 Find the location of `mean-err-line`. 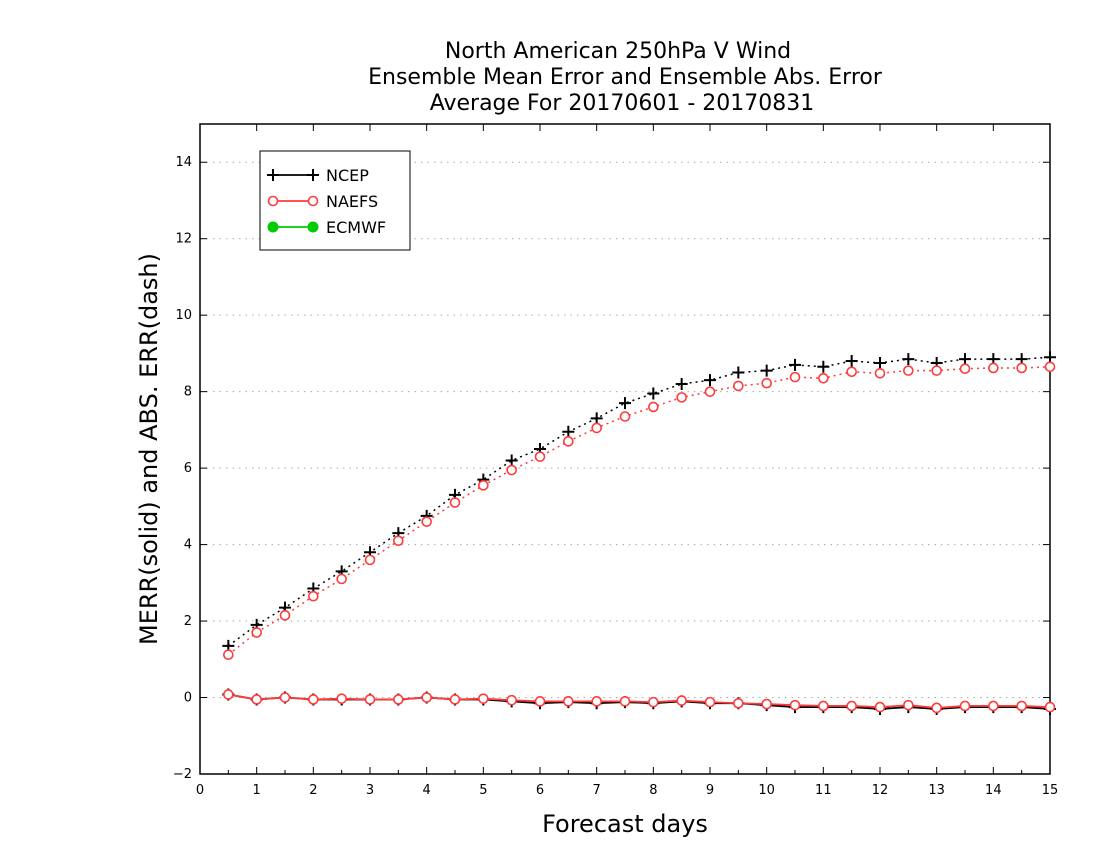

mean-err-line is located at coordinates (639, 701).